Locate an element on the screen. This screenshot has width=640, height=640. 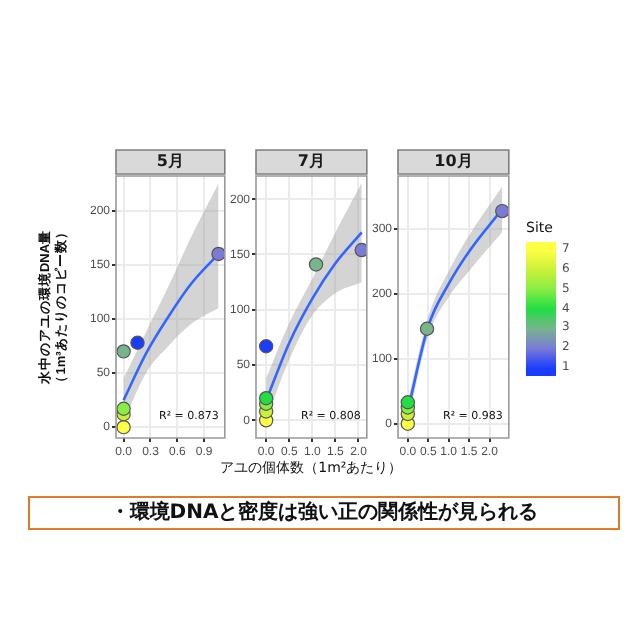
text: ・環境DNAと密度は強い正の関係性が見られる is located at coordinates (324, 513).